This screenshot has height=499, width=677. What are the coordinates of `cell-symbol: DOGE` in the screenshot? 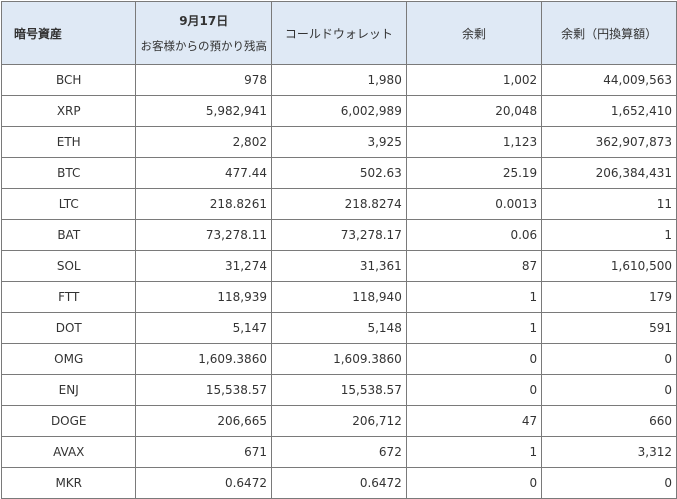 It's located at (68, 421).